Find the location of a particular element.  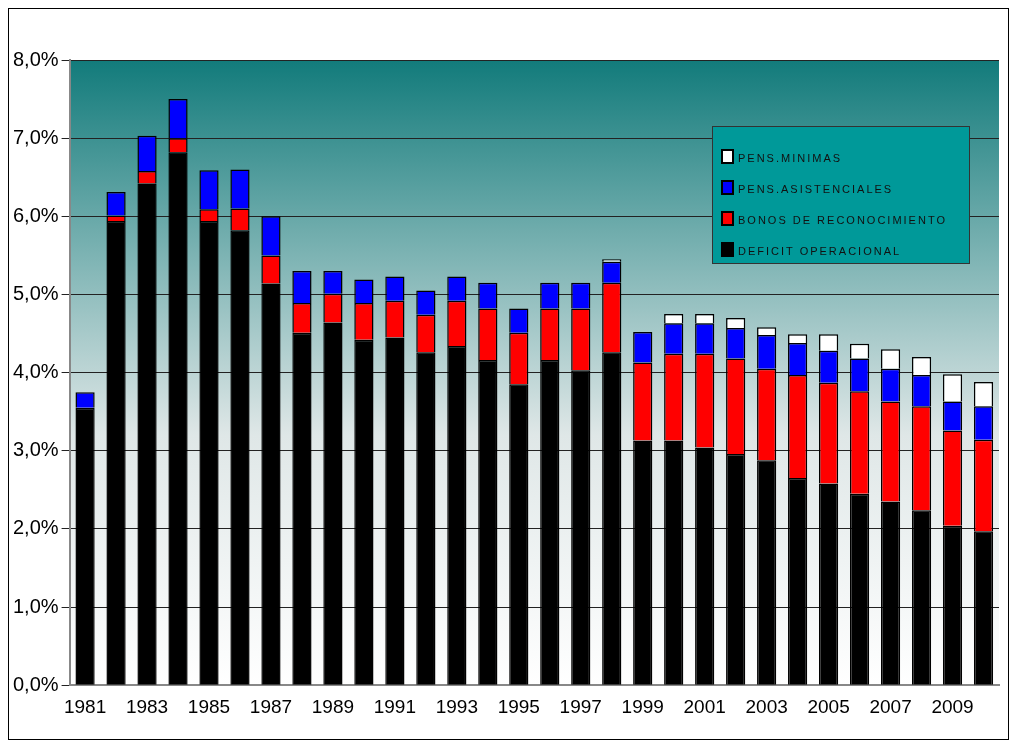

x-tick-label: 2005 is located at coordinates (828, 706).